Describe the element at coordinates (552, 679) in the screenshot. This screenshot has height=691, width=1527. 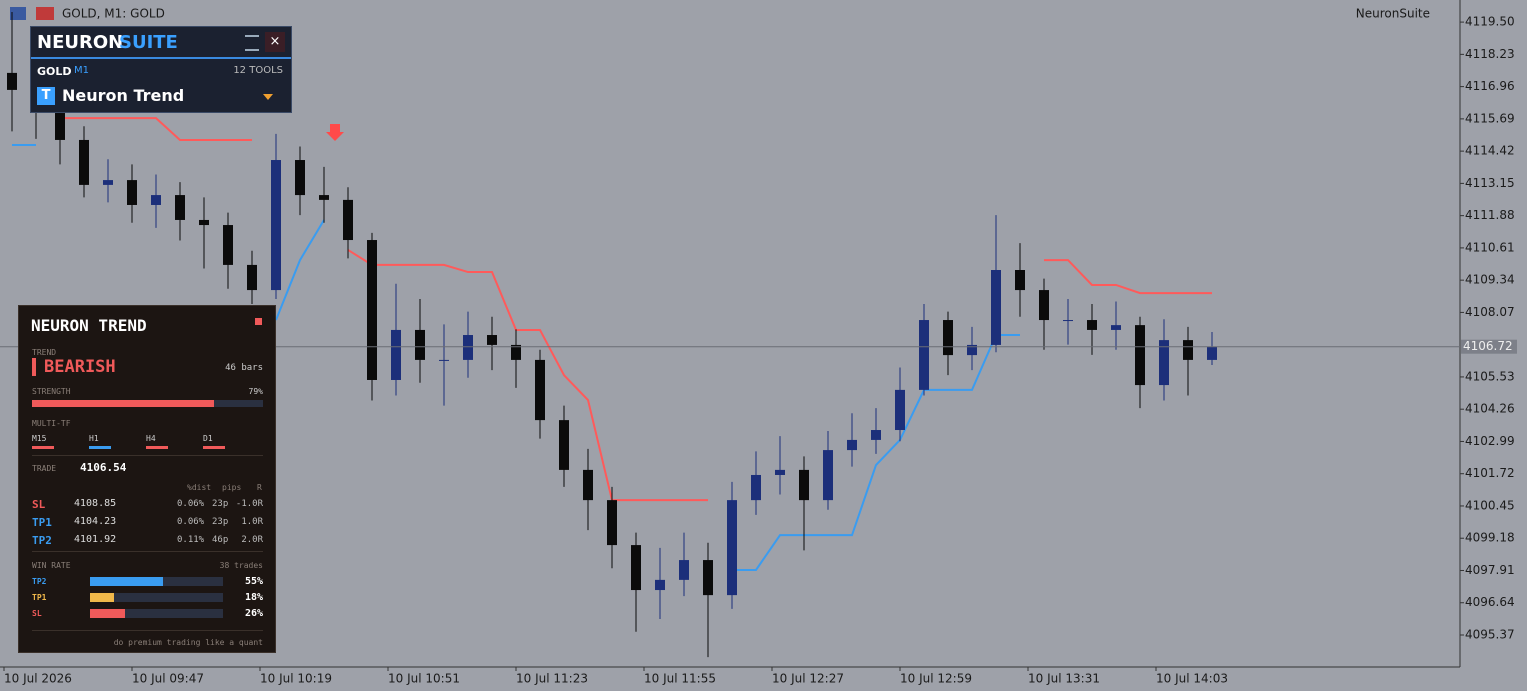
I see `x-tick-label: 10 Jul 11:23` at that location.